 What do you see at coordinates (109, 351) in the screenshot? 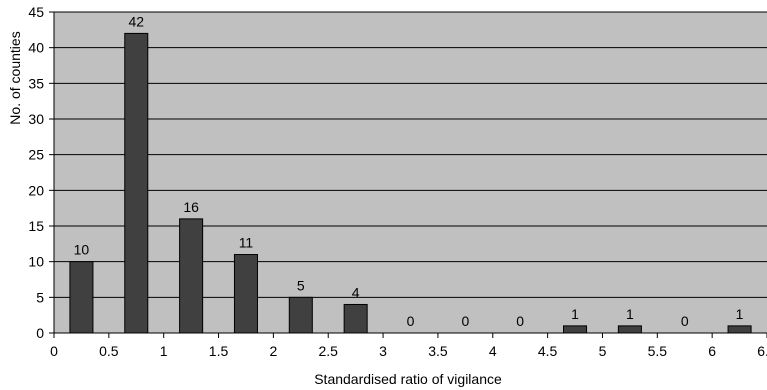
I see `x-tick-label-1: 0.5` at bounding box center [109, 351].